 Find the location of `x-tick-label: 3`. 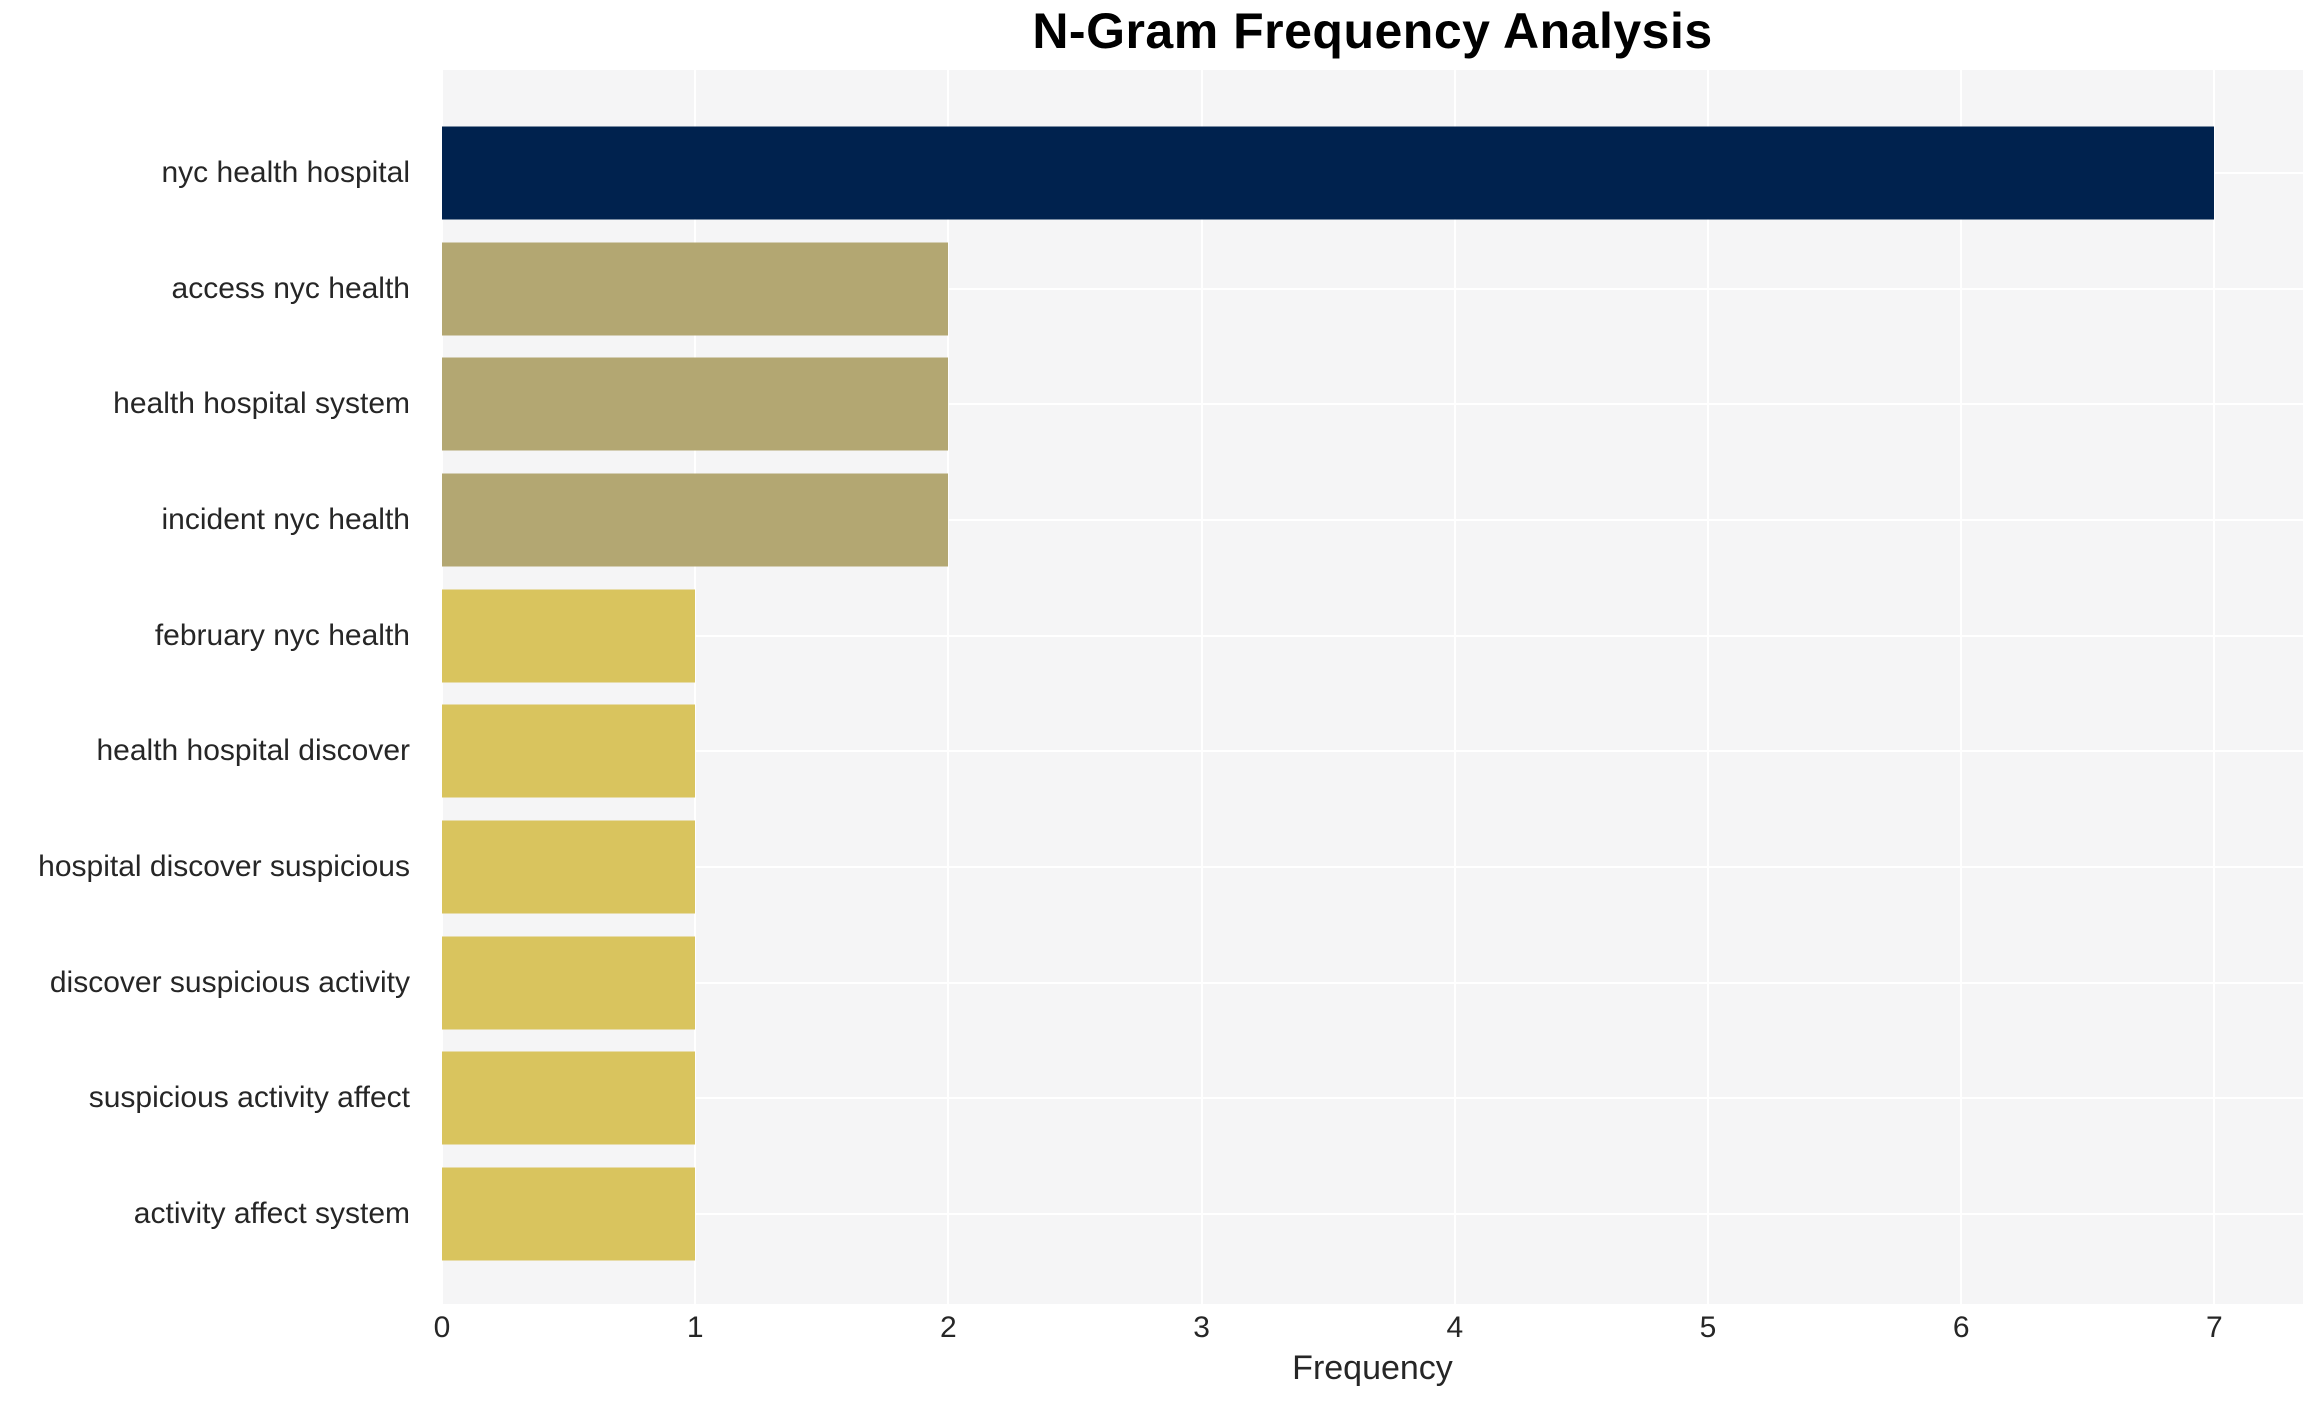

x-tick-label: 3 is located at coordinates (1201, 1327).